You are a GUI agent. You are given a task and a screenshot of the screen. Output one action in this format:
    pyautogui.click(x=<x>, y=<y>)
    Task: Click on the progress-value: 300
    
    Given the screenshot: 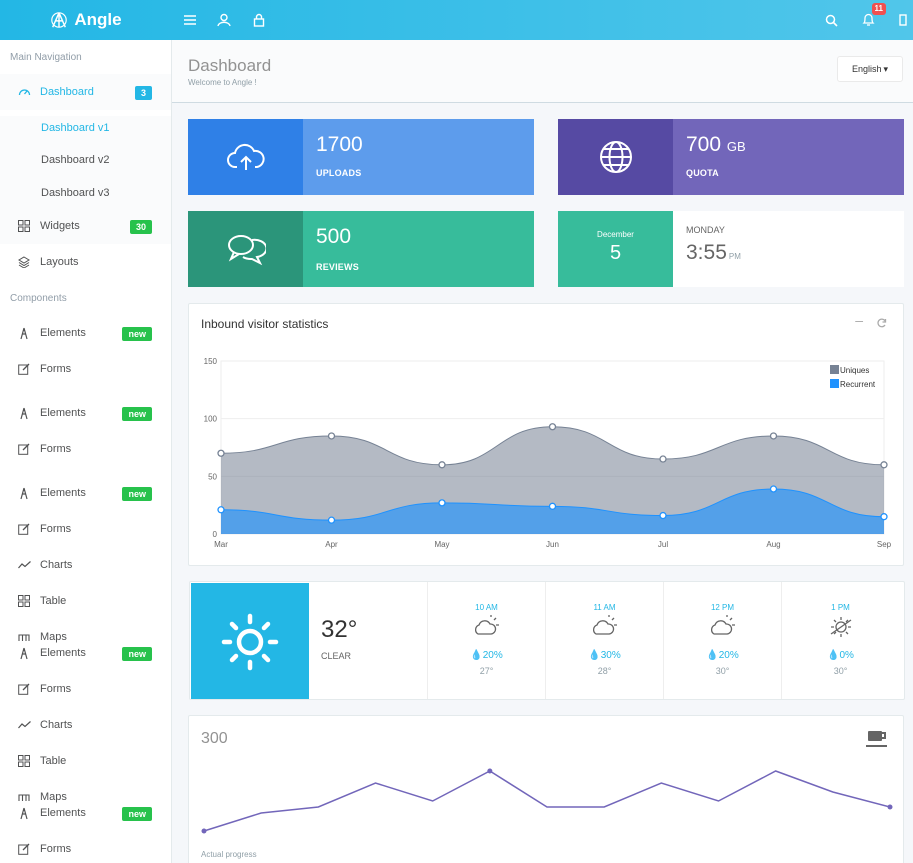 What is the action you would take?
    pyautogui.click(x=214, y=738)
    